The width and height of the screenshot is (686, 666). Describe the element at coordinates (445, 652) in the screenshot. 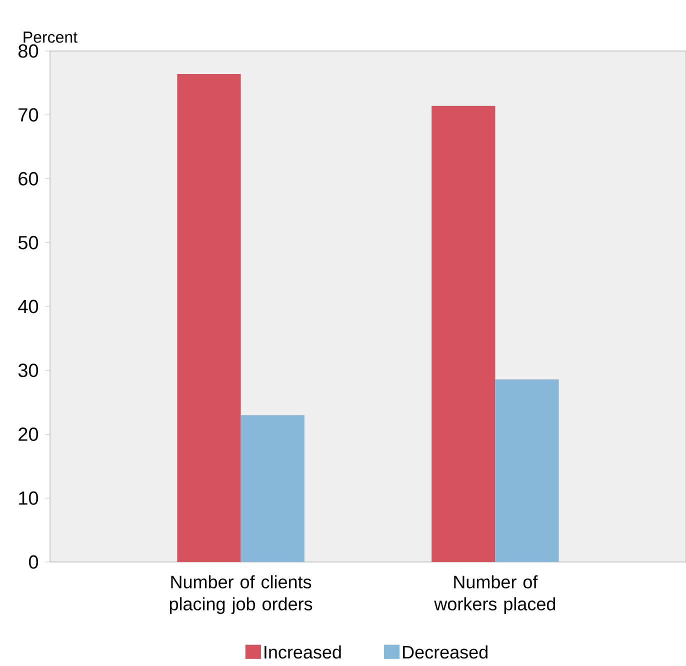

I see `legend-label: Decreased` at that location.